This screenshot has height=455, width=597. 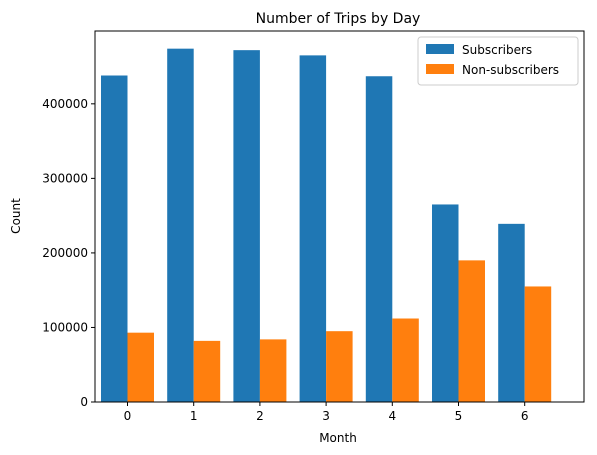 What do you see at coordinates (338, 438) in the screenshot?
I see `x-axis-label: Month` at bounding box center [338, 438].